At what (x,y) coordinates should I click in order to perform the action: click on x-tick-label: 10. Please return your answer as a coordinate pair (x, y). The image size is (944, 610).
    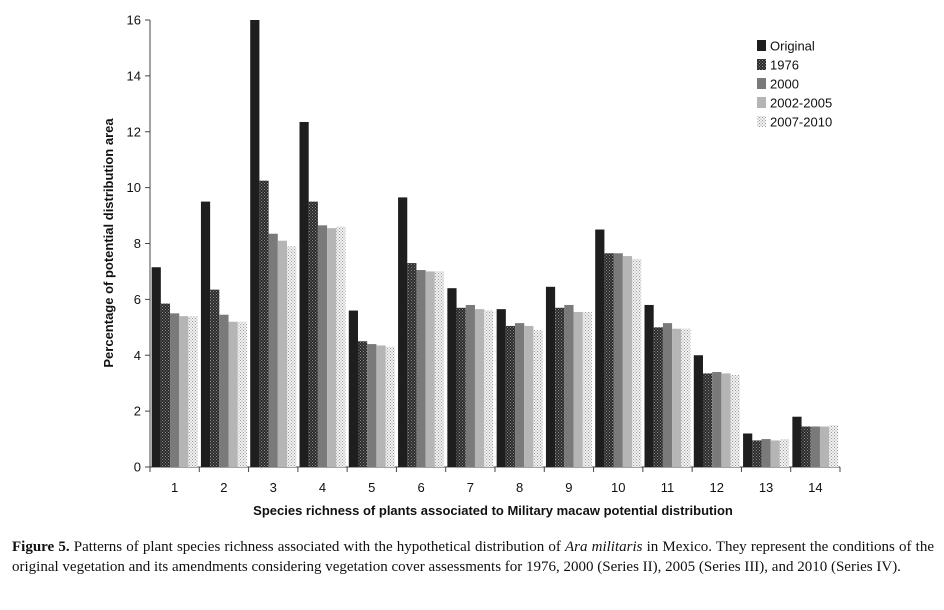
    Looking at the image, I should click on (618, 487).